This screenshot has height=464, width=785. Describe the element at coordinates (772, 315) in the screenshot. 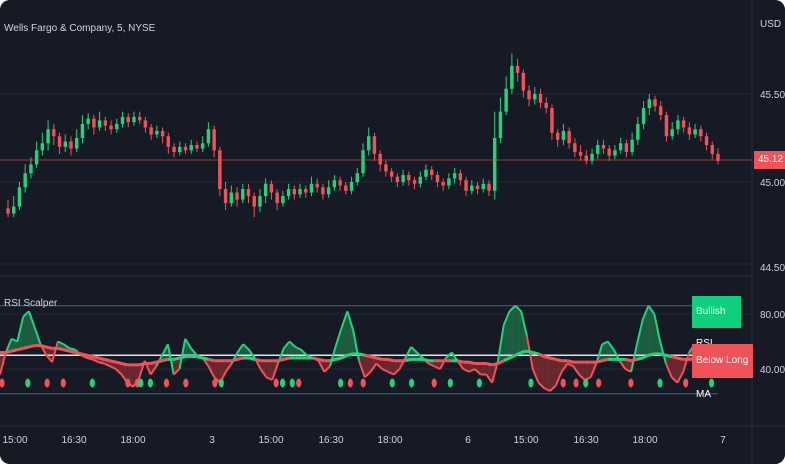

I see `rsi-tick-80: 80.00` at that location.